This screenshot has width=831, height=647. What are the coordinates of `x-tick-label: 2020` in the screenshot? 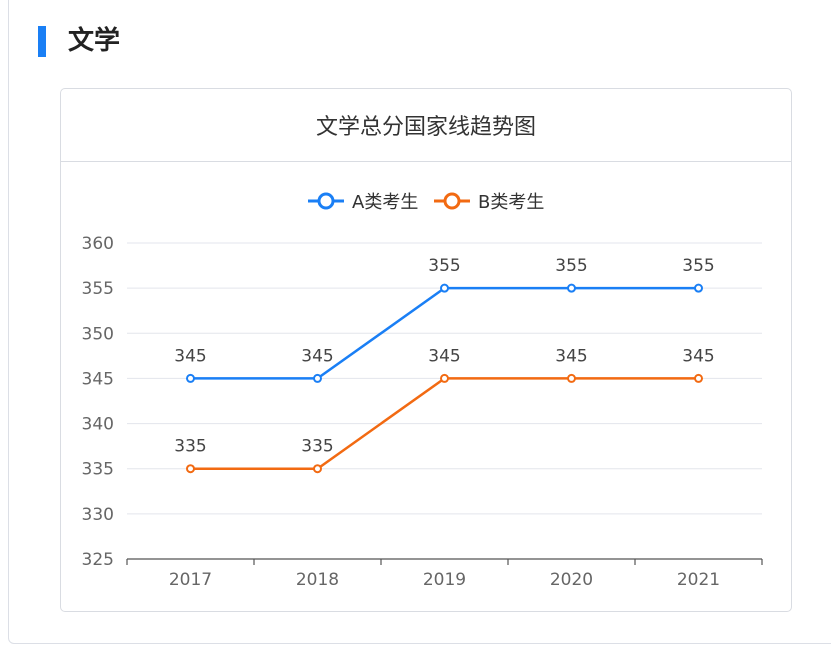 It's located at (571, 580).